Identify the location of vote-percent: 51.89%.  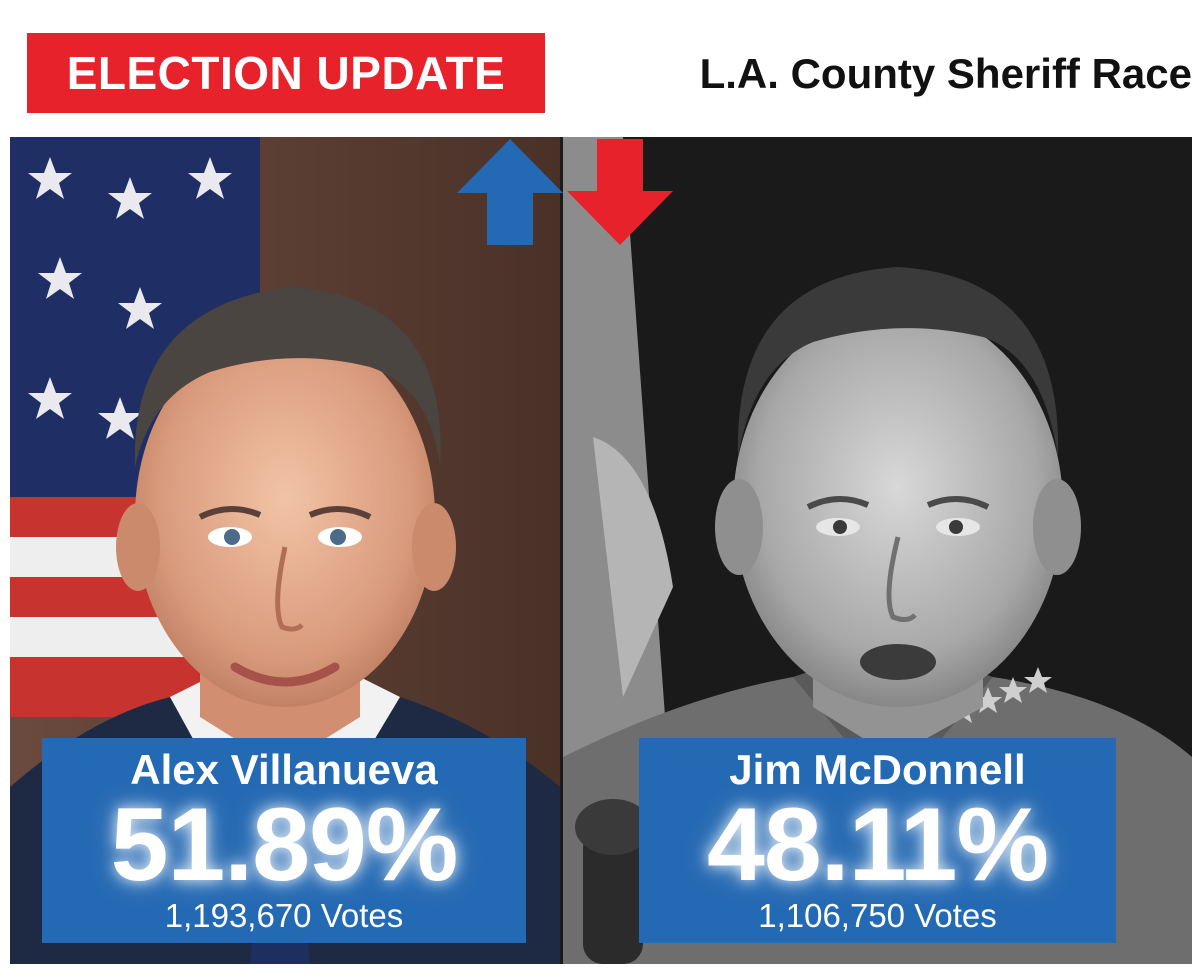
(284, 845).